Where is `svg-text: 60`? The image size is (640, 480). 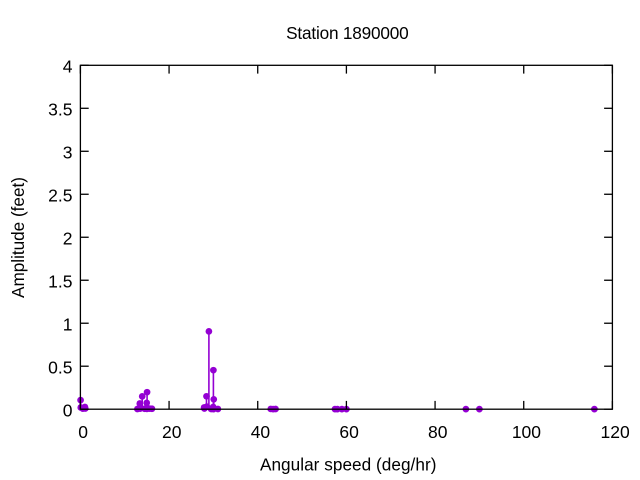
svg-text: 60 is located at coordinates (349, 432).